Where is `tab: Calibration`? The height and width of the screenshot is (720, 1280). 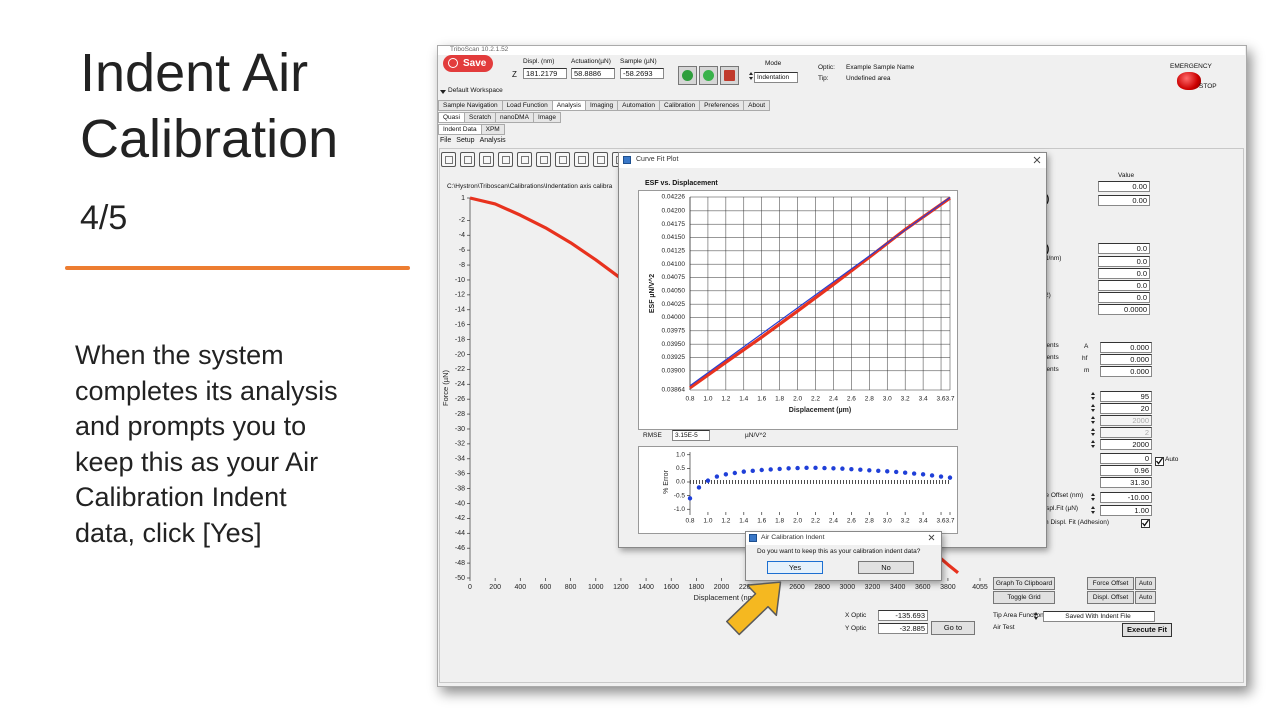
tab: Calibration is located at coordinates (680, 105).